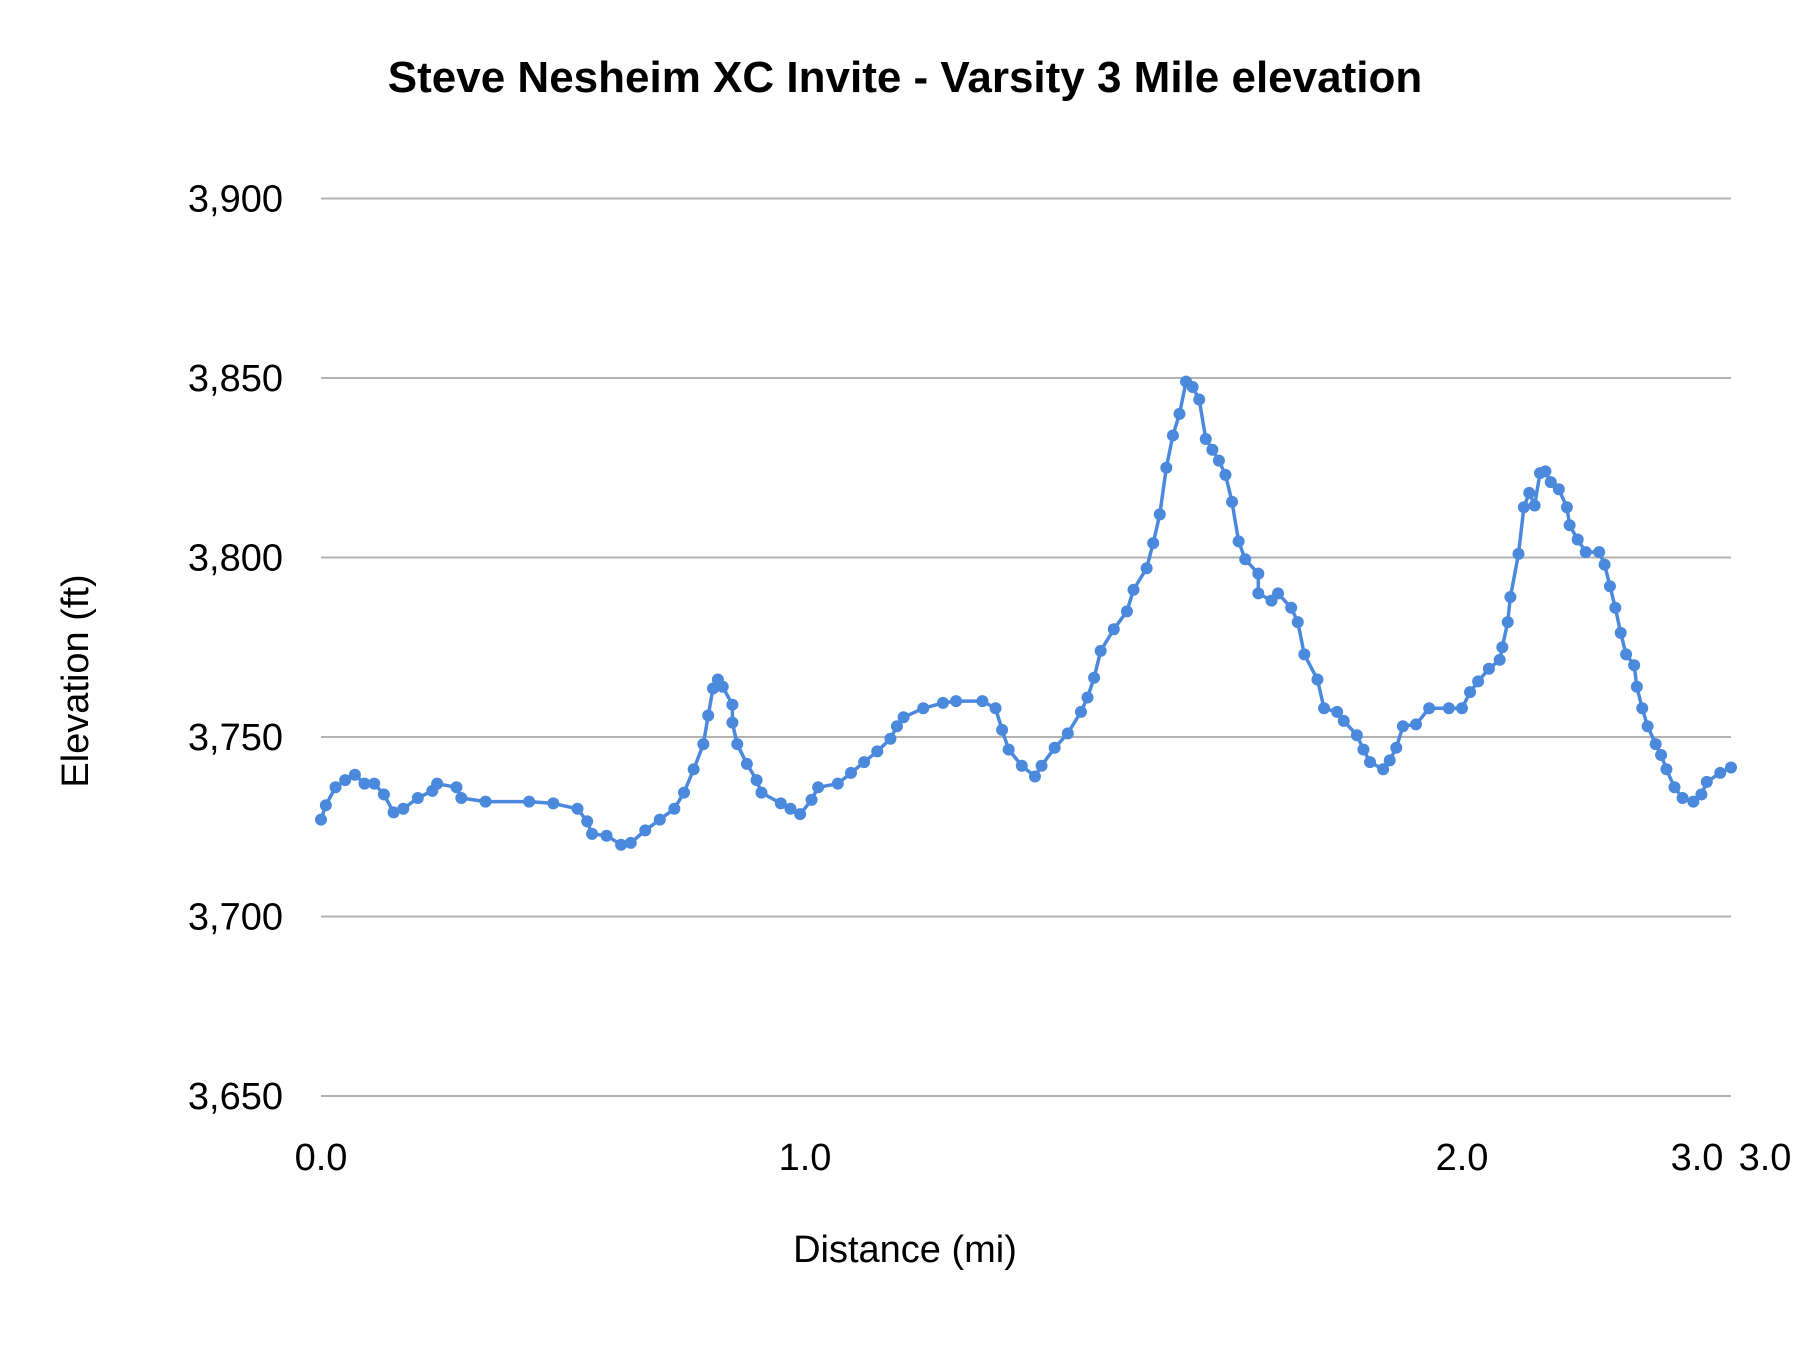 The image size is (1800, 1355). I want to click on x-tick-label: 2.0, so click(1462, 1158).